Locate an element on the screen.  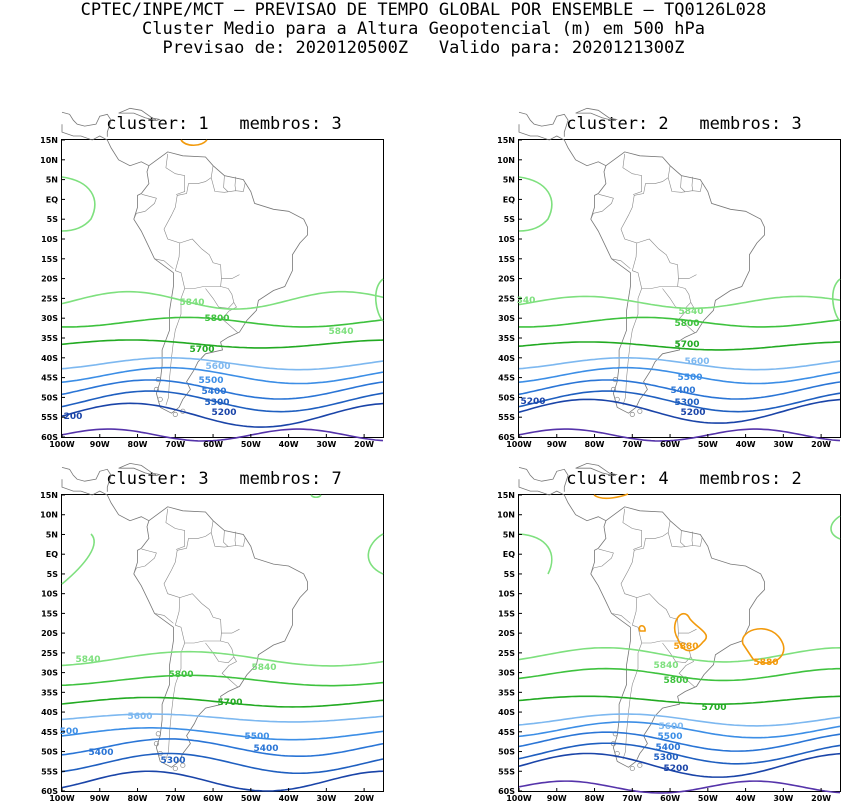
south-america-coastline is located at coordinates (220, 282).